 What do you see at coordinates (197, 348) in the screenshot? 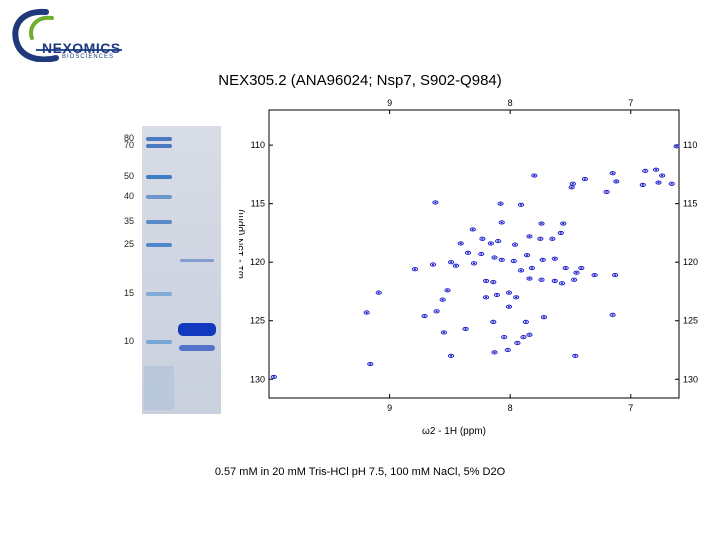
I see `sample-band-lower` at bounding box center [197, 348].